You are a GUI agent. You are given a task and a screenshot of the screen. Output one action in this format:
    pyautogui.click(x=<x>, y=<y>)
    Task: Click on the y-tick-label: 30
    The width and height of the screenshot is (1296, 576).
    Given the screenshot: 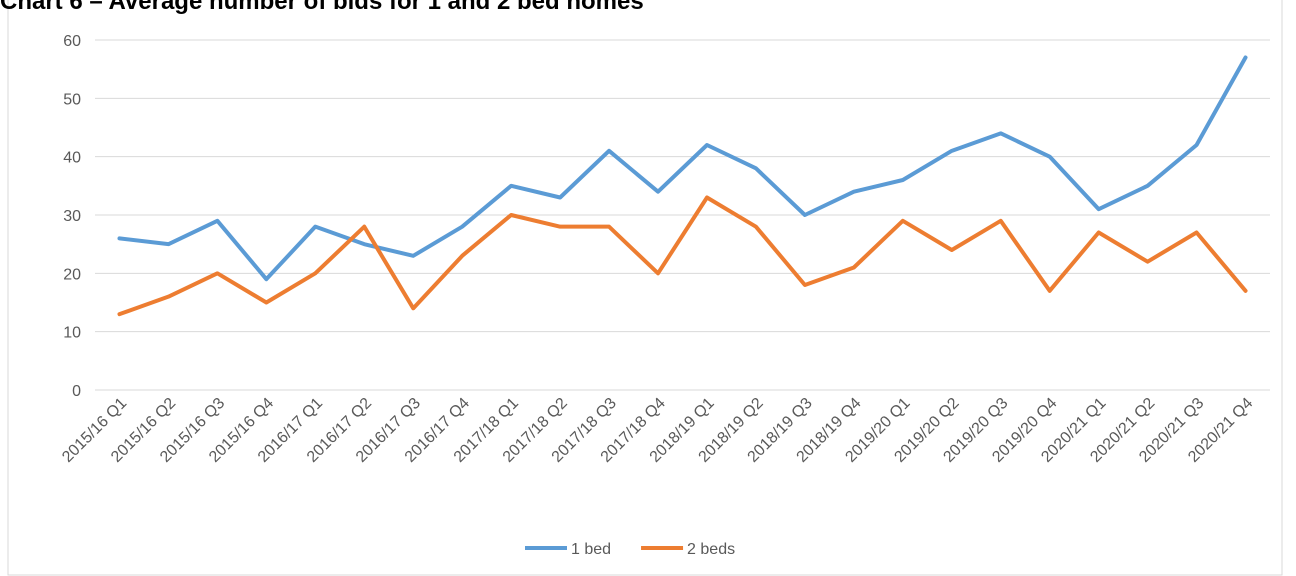 What is the action you would take?
    pyautogui.click(x=72, y=216)
    